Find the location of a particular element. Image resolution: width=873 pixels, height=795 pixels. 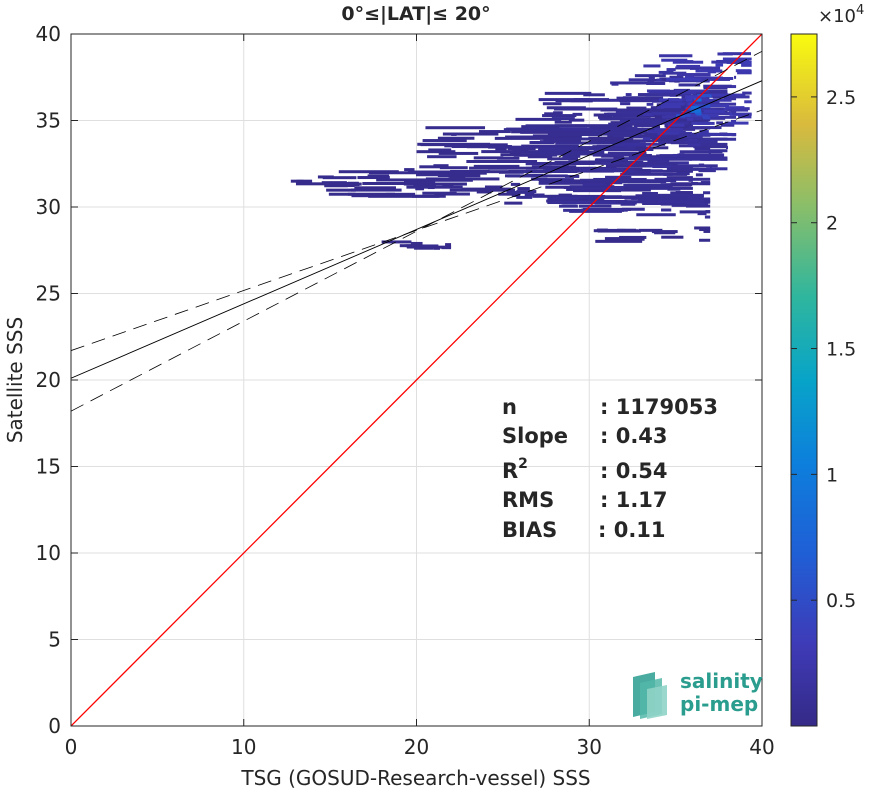

x-tick-label: 40 is located at coordinates (761, 747).